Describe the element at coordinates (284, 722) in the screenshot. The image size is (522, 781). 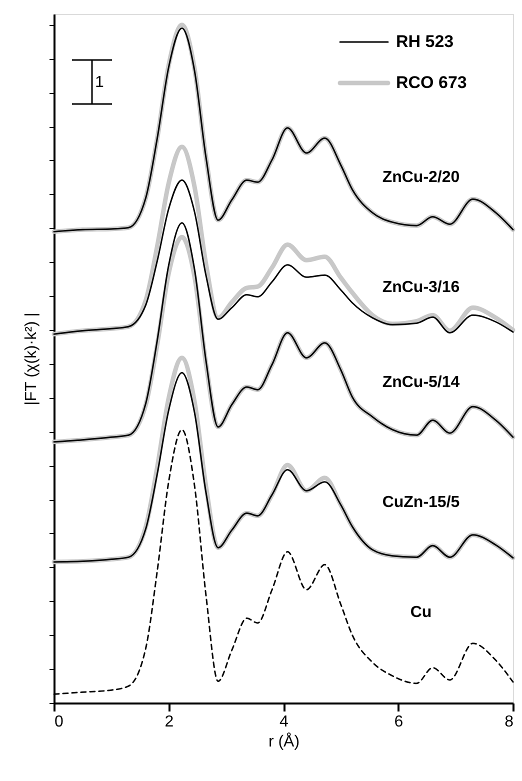
I see `x-tick-label: 4` at that location.